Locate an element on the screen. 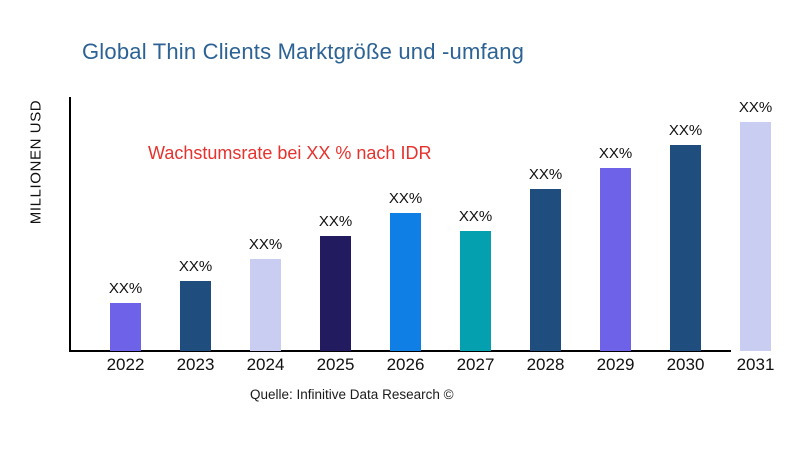 This screenshot has width=800, height=450. bar-value-label-2022: XX% is located at coordinates (125, 288).